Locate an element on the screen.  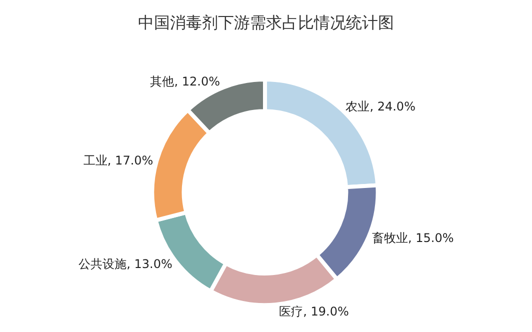
slice-label: 农业, 24.0% is located at coordinates (381, 106).